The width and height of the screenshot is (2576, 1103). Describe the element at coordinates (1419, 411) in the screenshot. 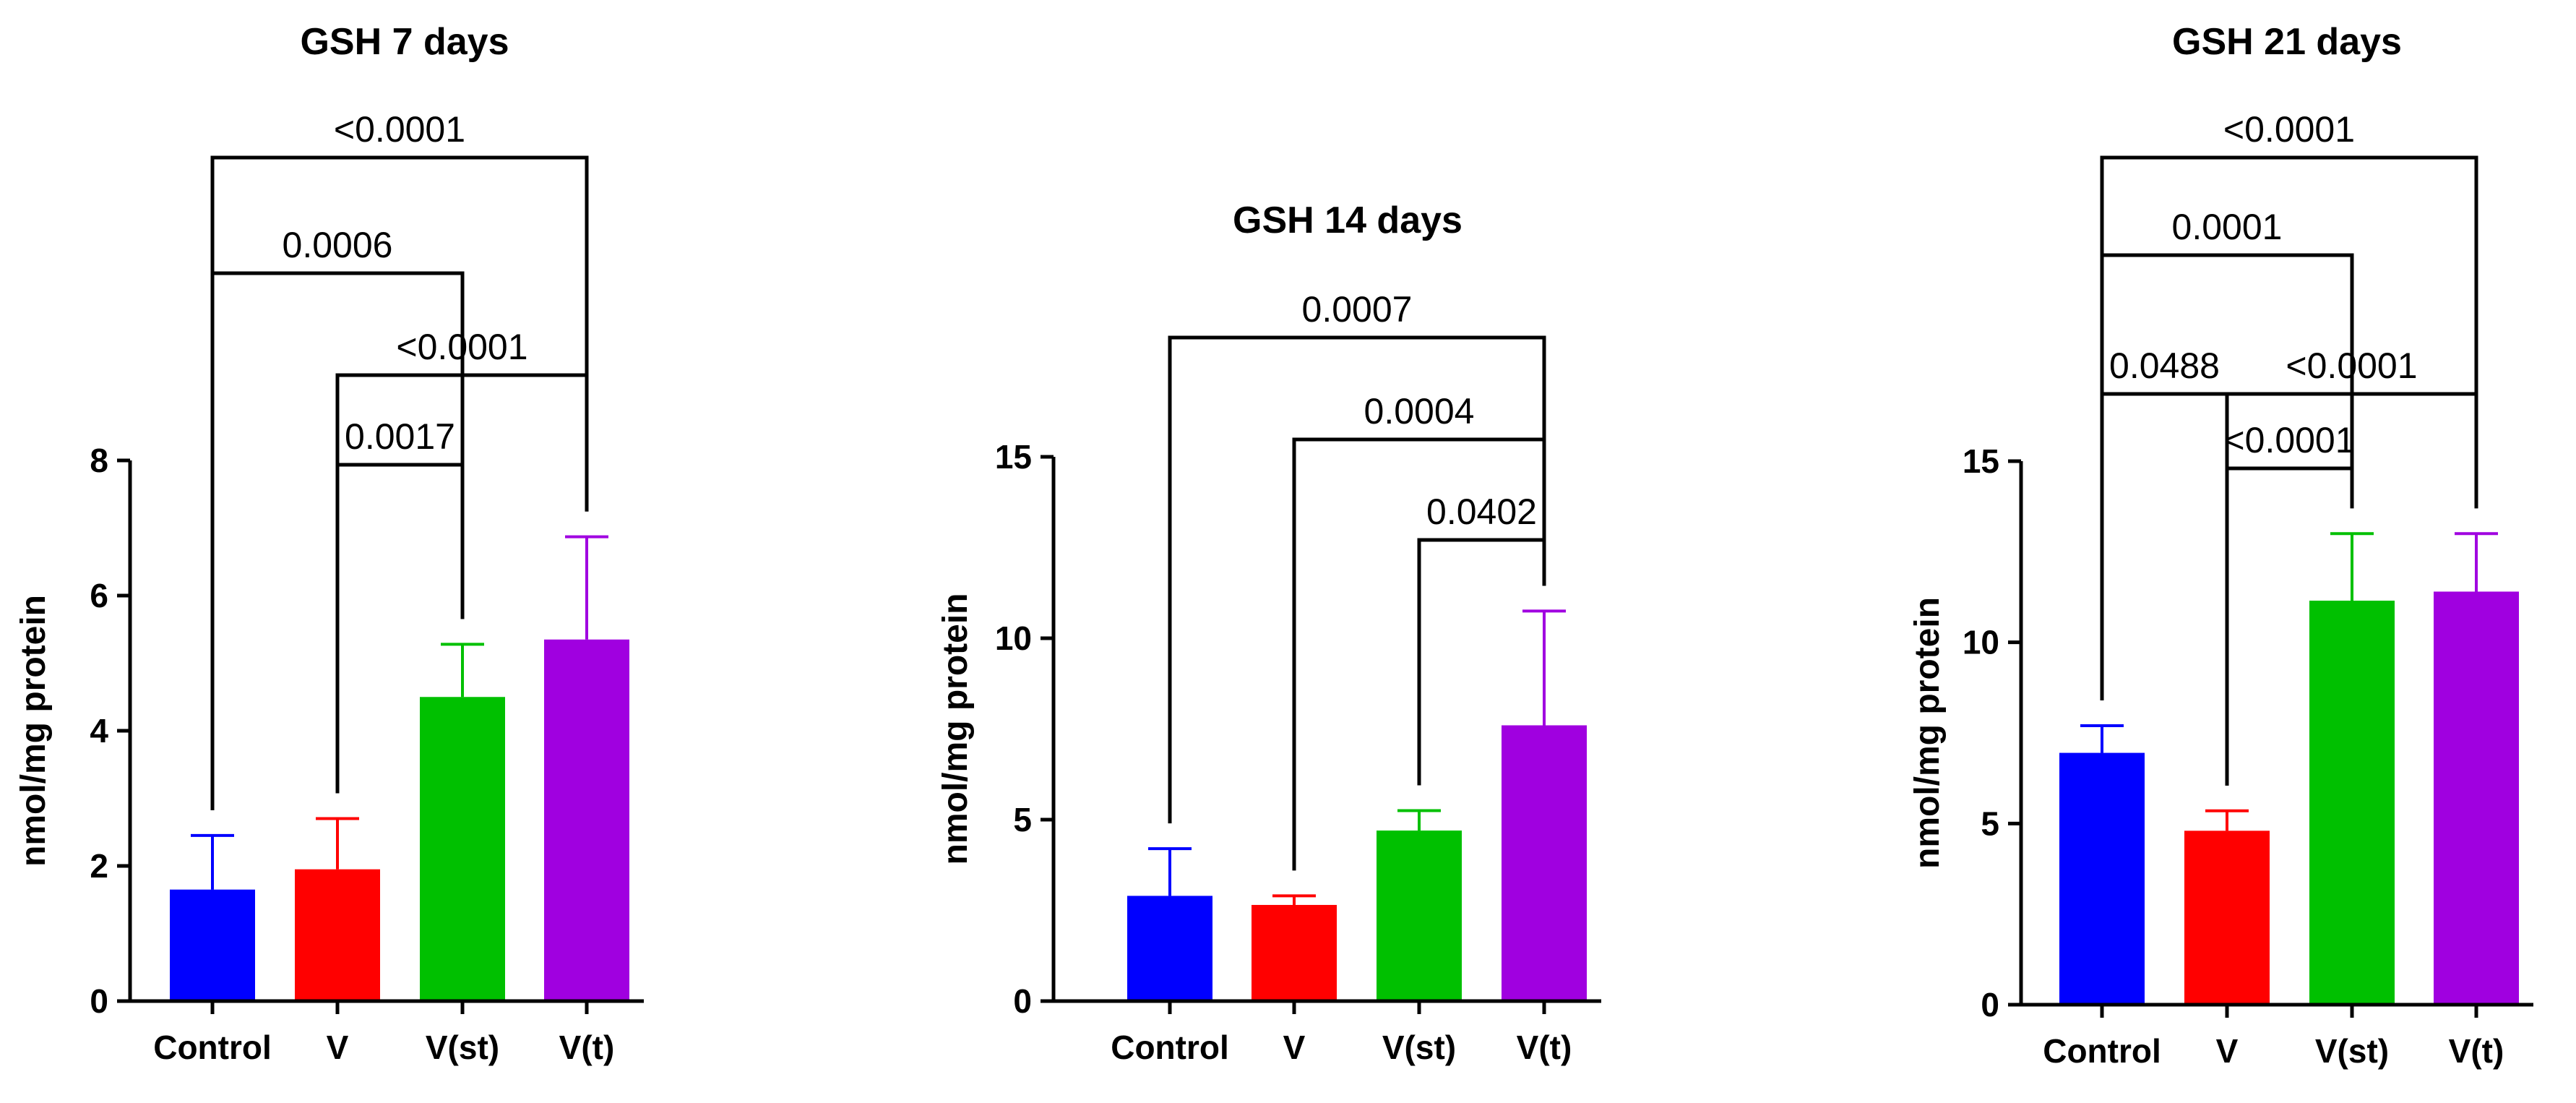

I see `p-value-label: 0.0004` at that location.